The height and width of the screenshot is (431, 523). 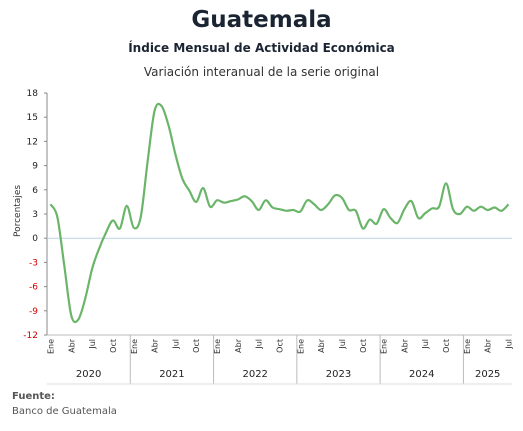 What do you see at coordinates (33, 312) in the screenshot?
I see `y-tick-label: -9` at bounding box center [33, 312].